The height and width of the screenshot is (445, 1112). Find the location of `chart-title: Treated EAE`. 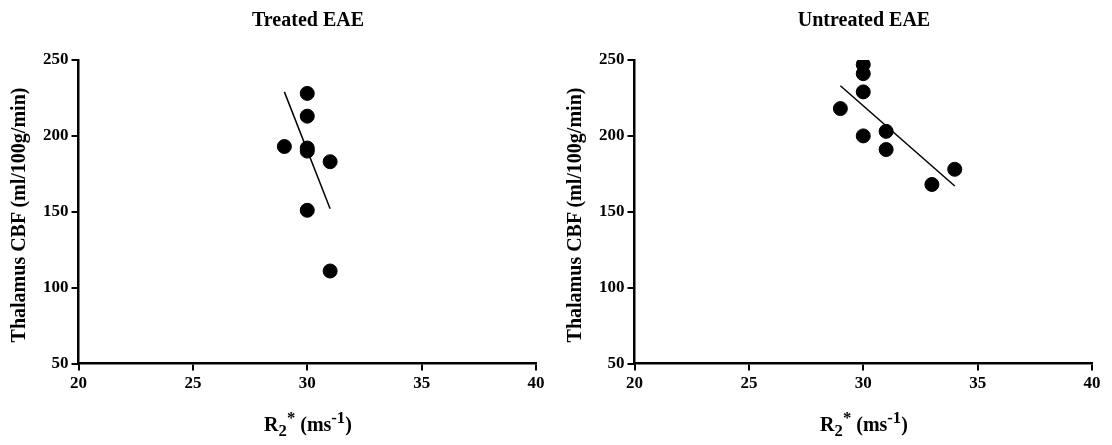

chart-title: Treated EAE is located at coordinates (308, 19).